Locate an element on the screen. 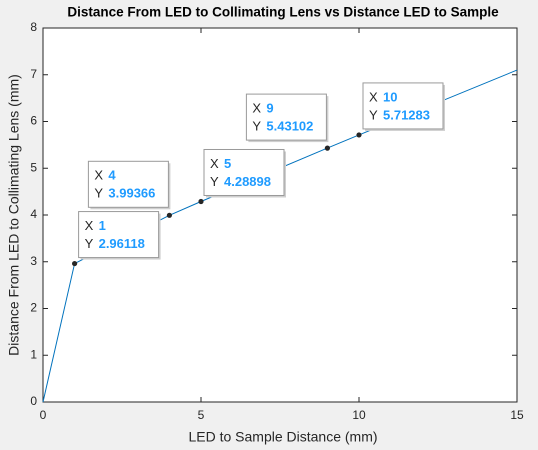 The height and width of the screenshot is (450, 538). datatip-y-value: 5.71283 is located at coordinates (406, 114).